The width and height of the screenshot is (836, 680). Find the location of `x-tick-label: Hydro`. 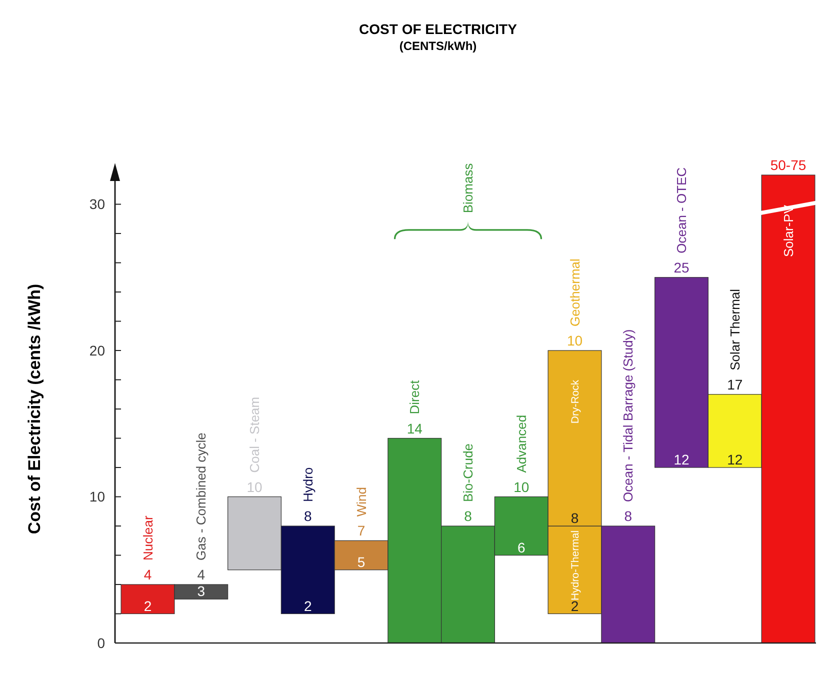

x-tick-label: Hydro is located at coordinates (308, 484).